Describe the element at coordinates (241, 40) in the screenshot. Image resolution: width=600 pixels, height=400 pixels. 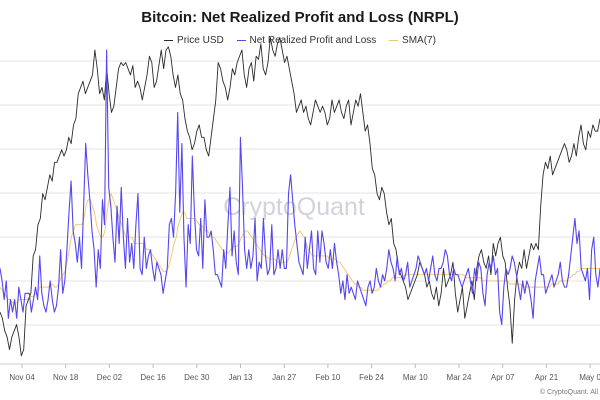
I see `legend-swatch-nrpl` at that location.